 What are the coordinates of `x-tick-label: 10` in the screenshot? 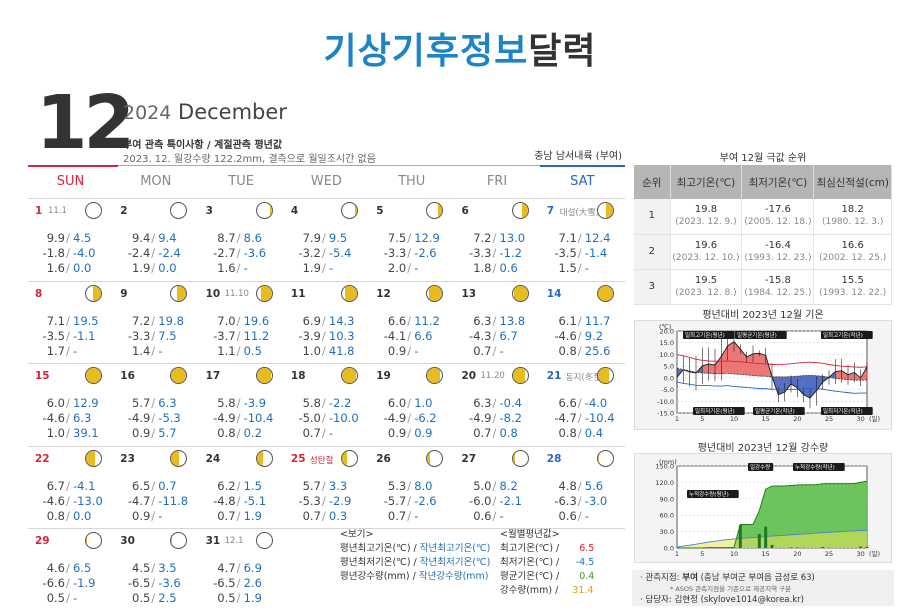 It's located at (734, 419).